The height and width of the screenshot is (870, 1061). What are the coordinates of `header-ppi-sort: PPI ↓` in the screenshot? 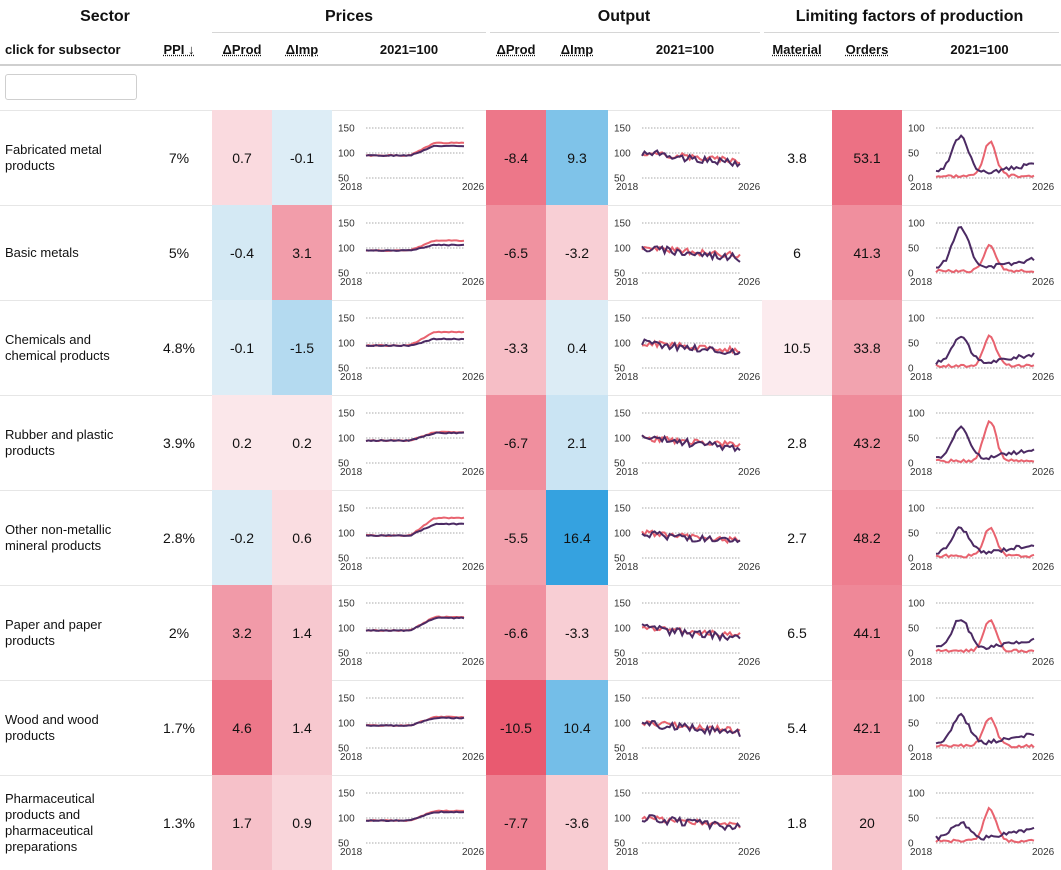 It's located at (179, 49).